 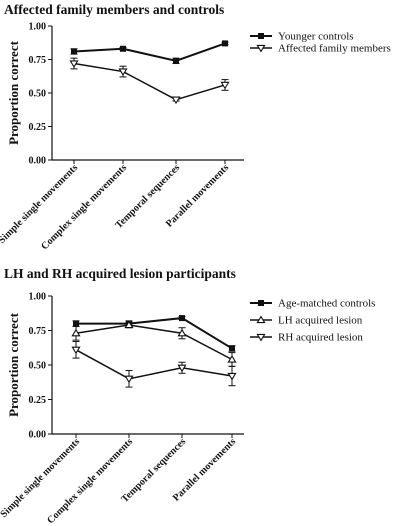 I want to click on chart-b-y-tick-label: 0.25, so click(x=38, y=400).